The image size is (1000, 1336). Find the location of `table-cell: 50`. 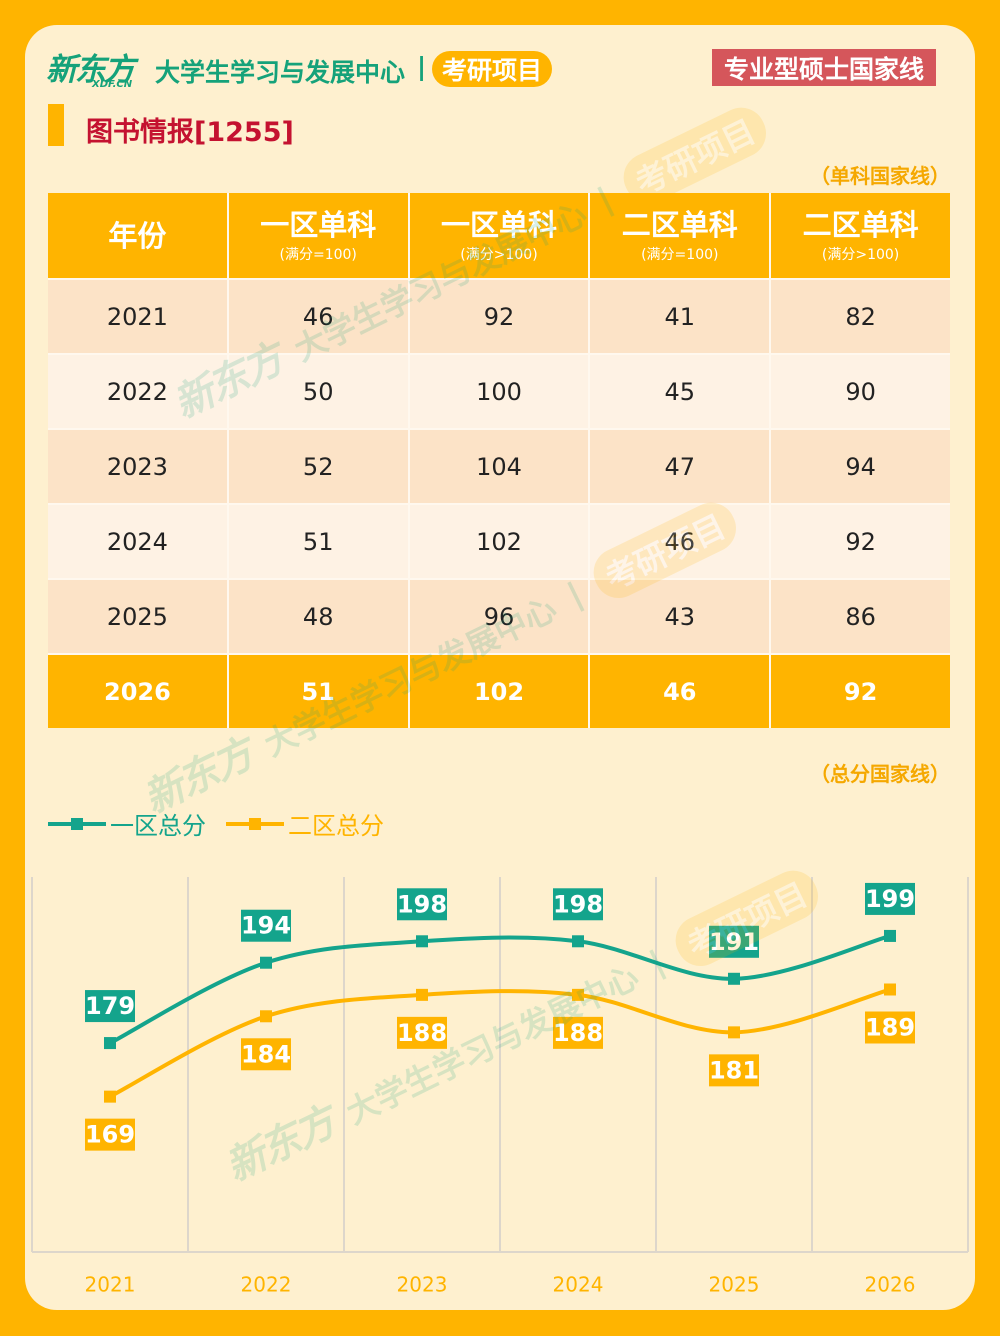

table-cell: 50 is located at coordinates (318, 391).